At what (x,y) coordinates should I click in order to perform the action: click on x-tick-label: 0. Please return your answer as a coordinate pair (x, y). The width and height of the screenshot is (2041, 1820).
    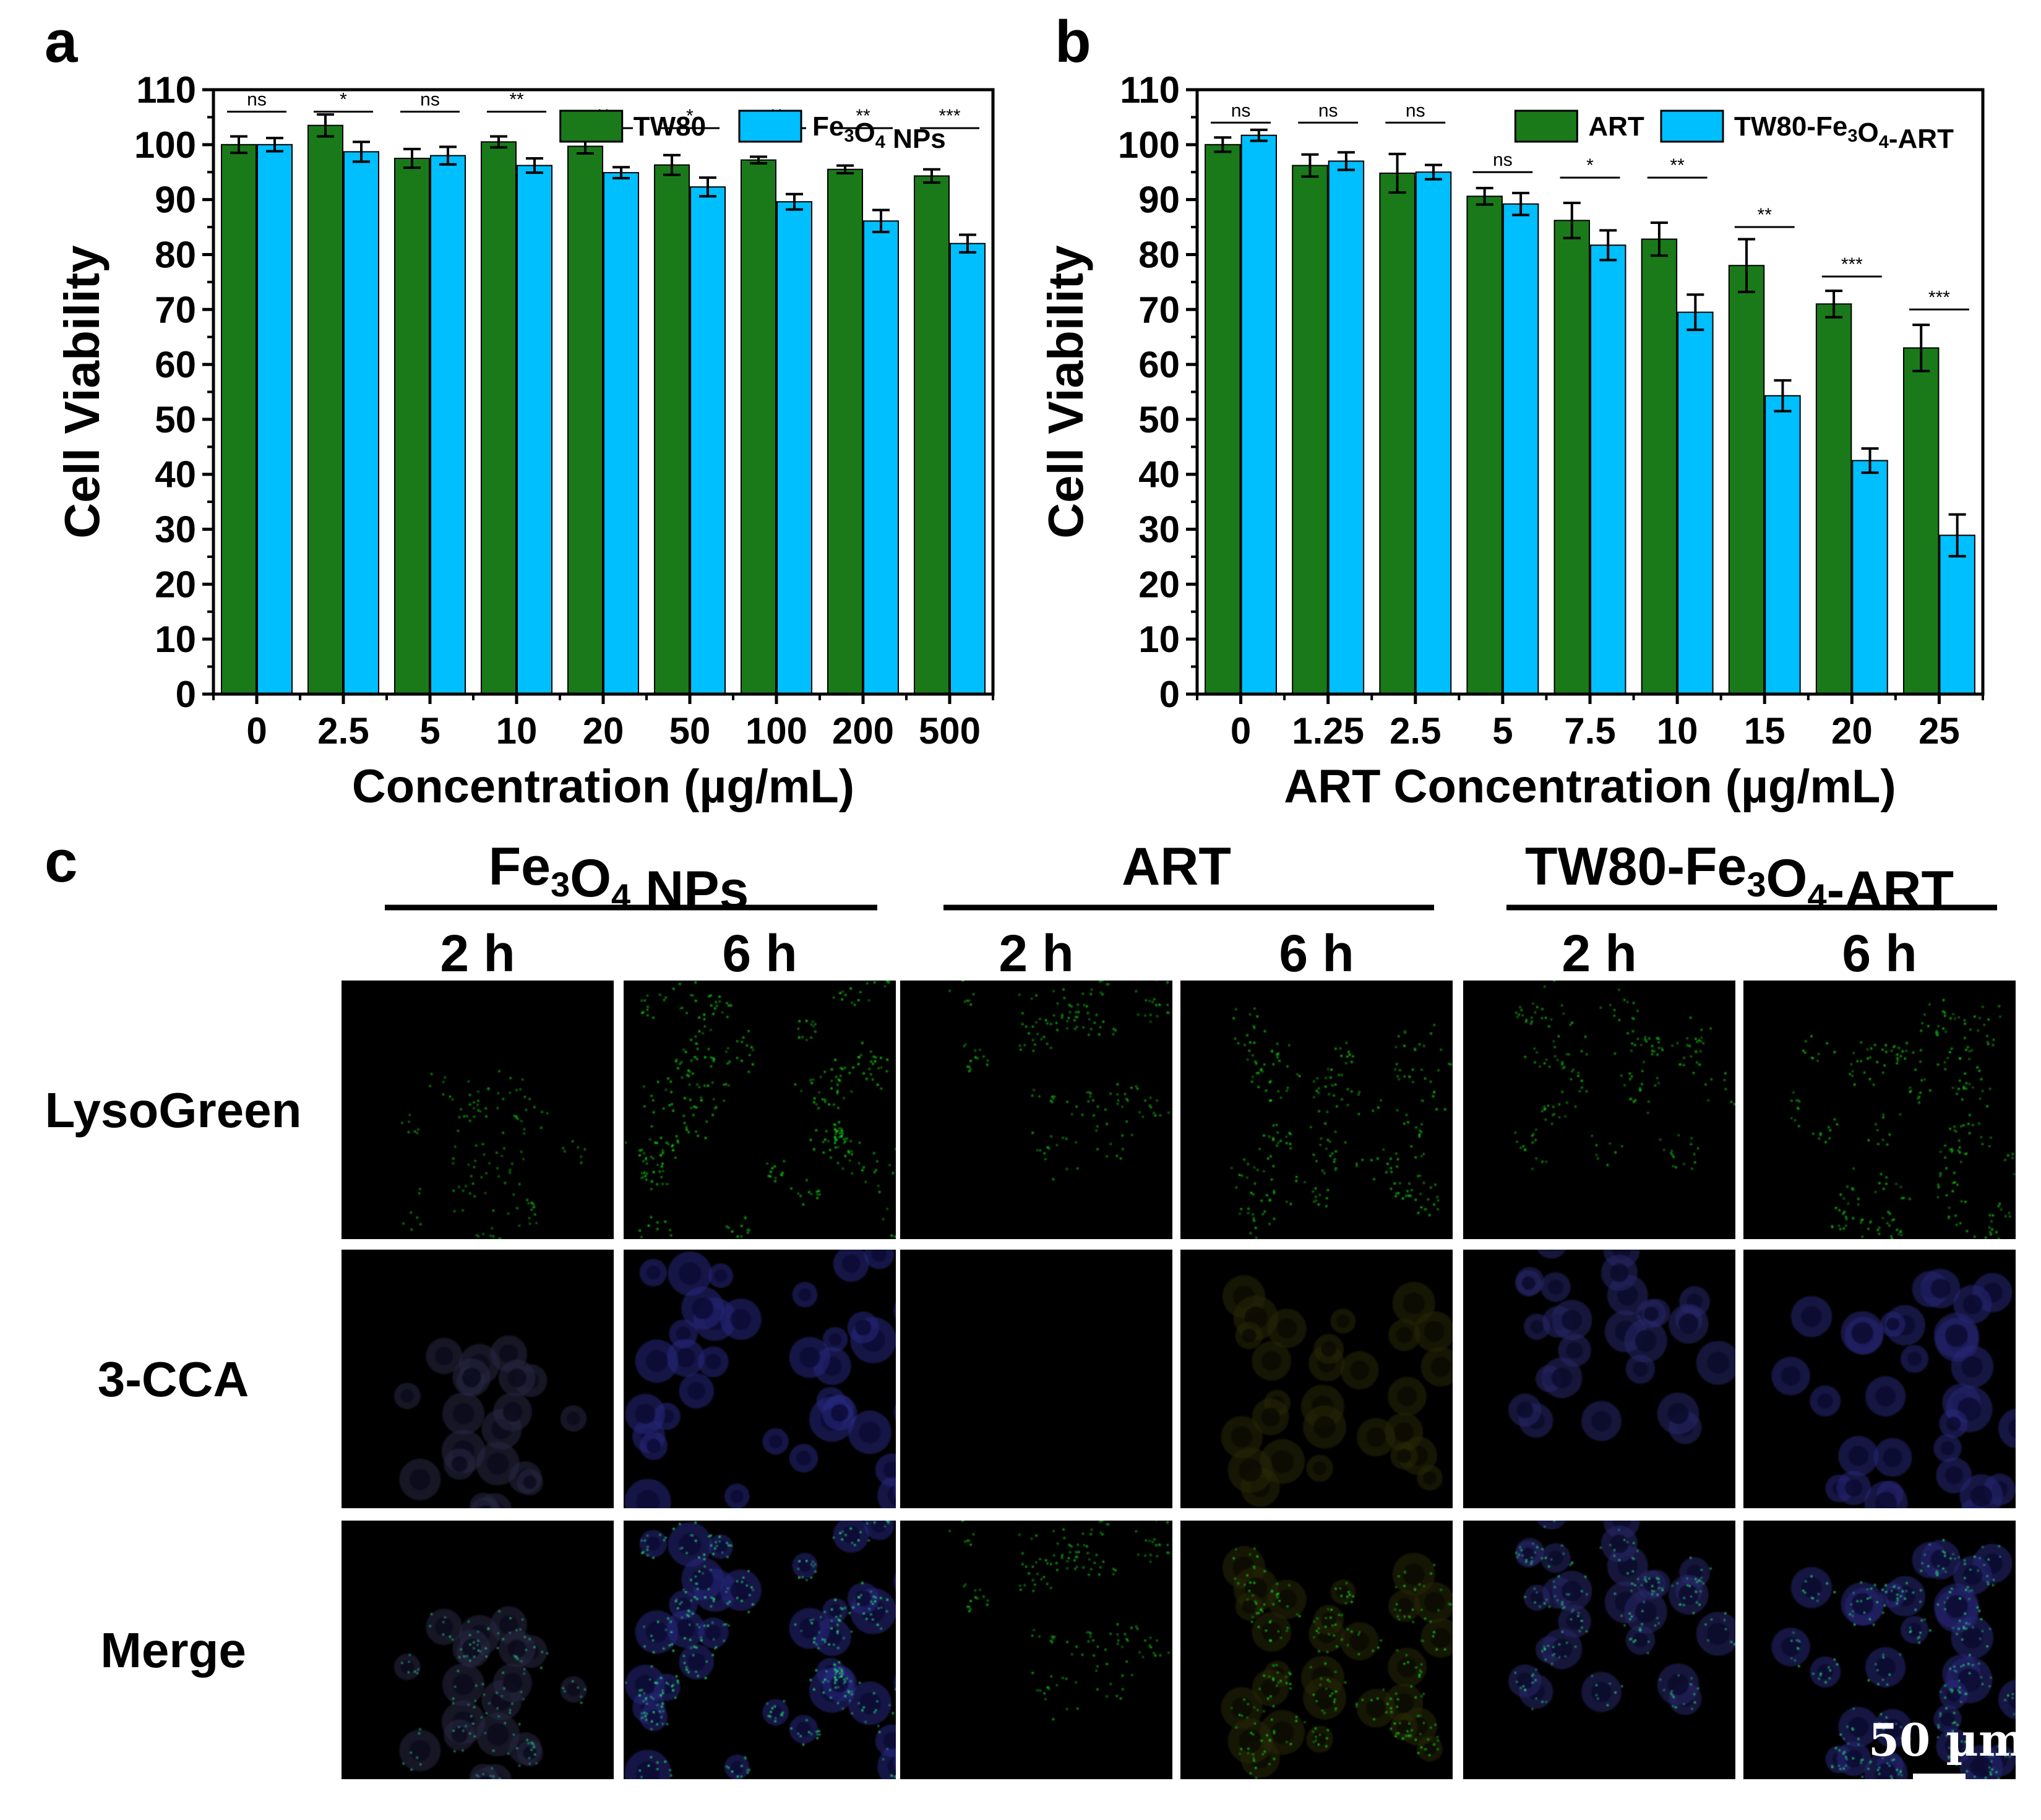
    Looking at the image, I should click on (1241, 731).